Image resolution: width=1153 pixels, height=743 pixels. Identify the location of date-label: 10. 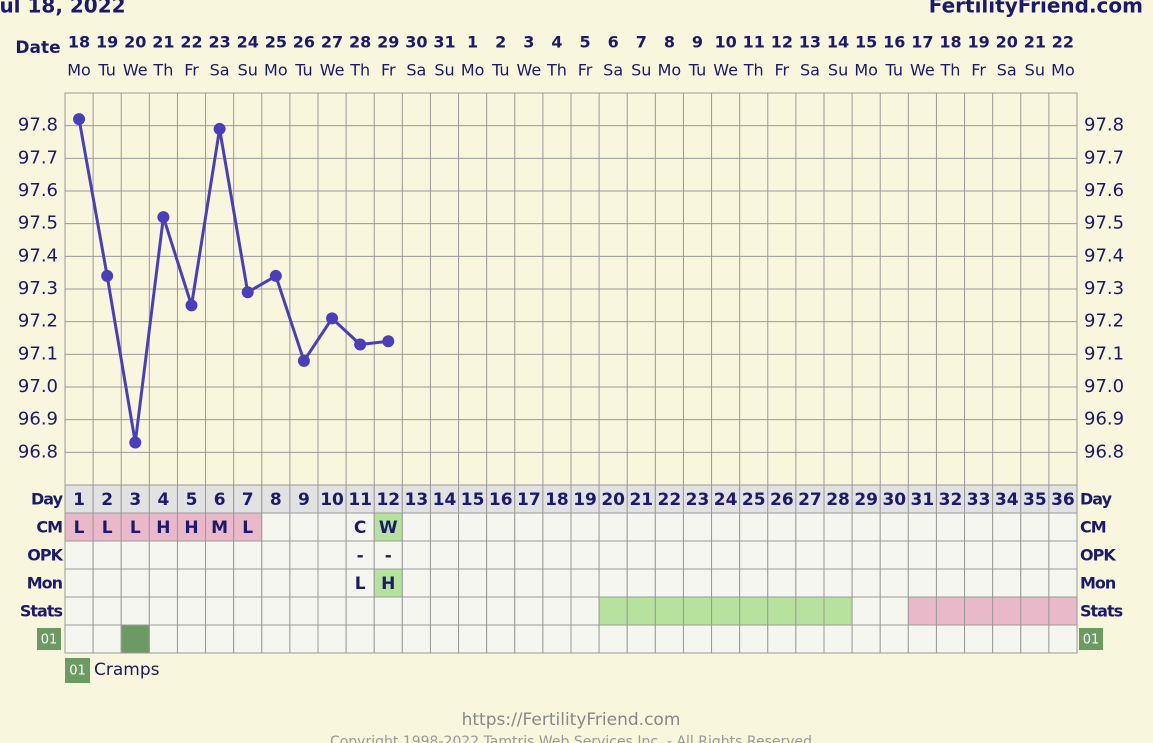
(725, 42).